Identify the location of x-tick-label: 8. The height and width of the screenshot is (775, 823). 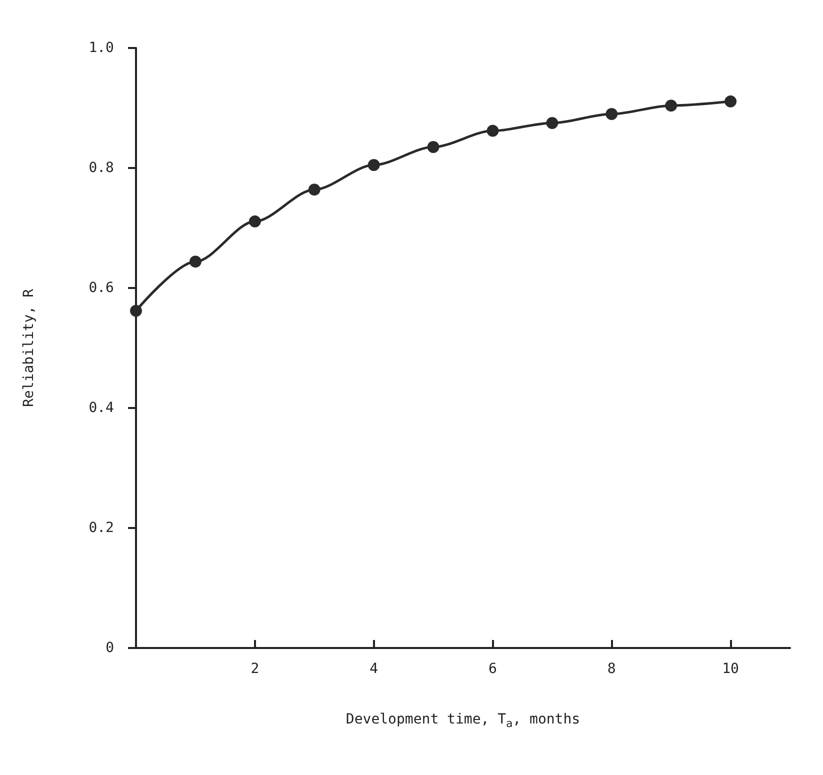
(611, 669).